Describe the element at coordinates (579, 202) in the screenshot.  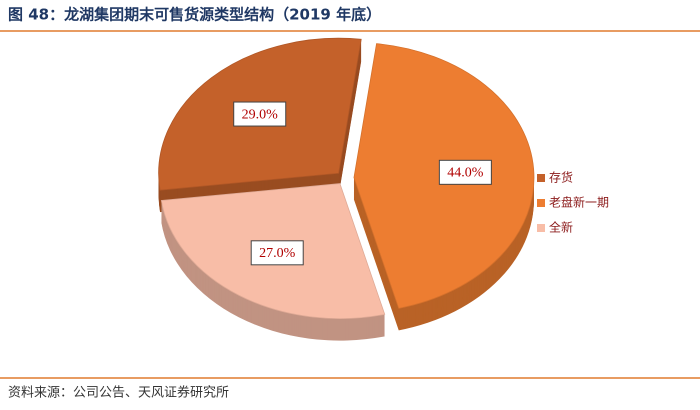
I see `legend-label: 老盘新一期` at that location.